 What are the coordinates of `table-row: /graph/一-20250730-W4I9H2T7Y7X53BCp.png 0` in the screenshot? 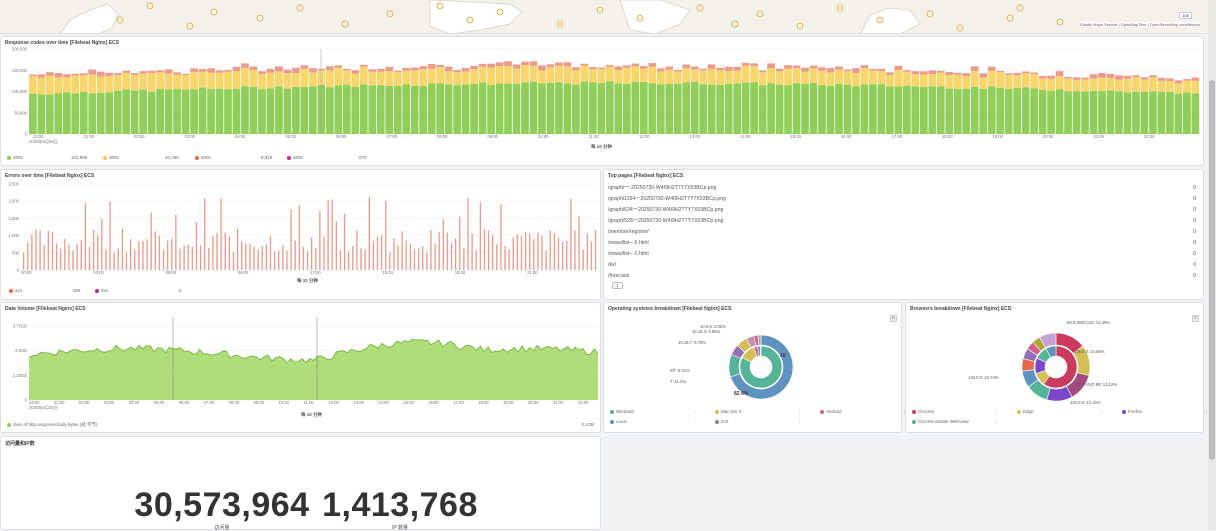 It's located at (902, 187).